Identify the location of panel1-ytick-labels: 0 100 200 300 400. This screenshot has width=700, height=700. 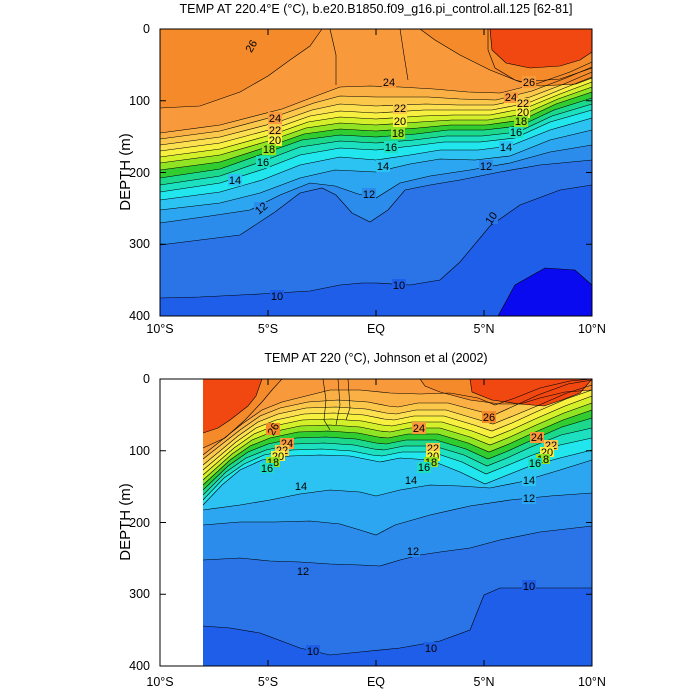
(139, 172).